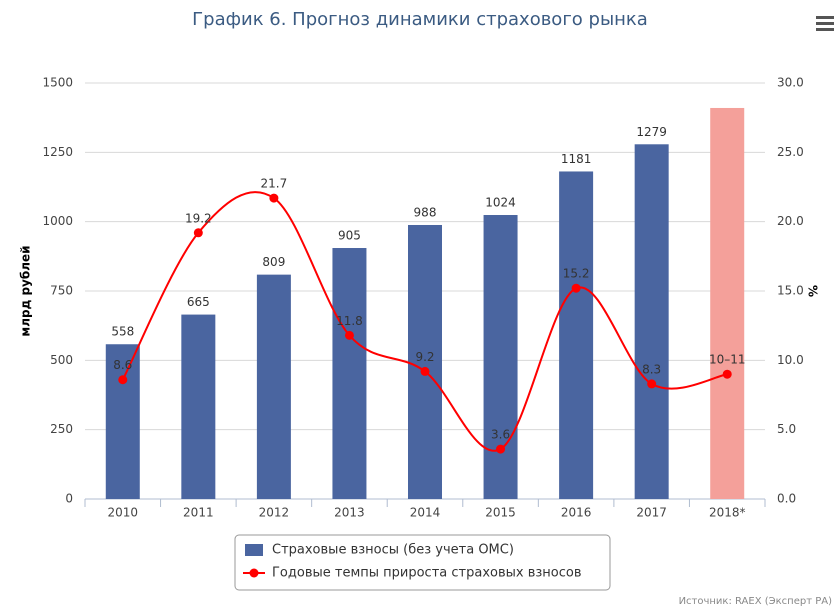 The image size is (840, 613). Describe the element at coordinates (786, 499) in the screenshot. I see `y2-tick-label: 0.0` at that location.